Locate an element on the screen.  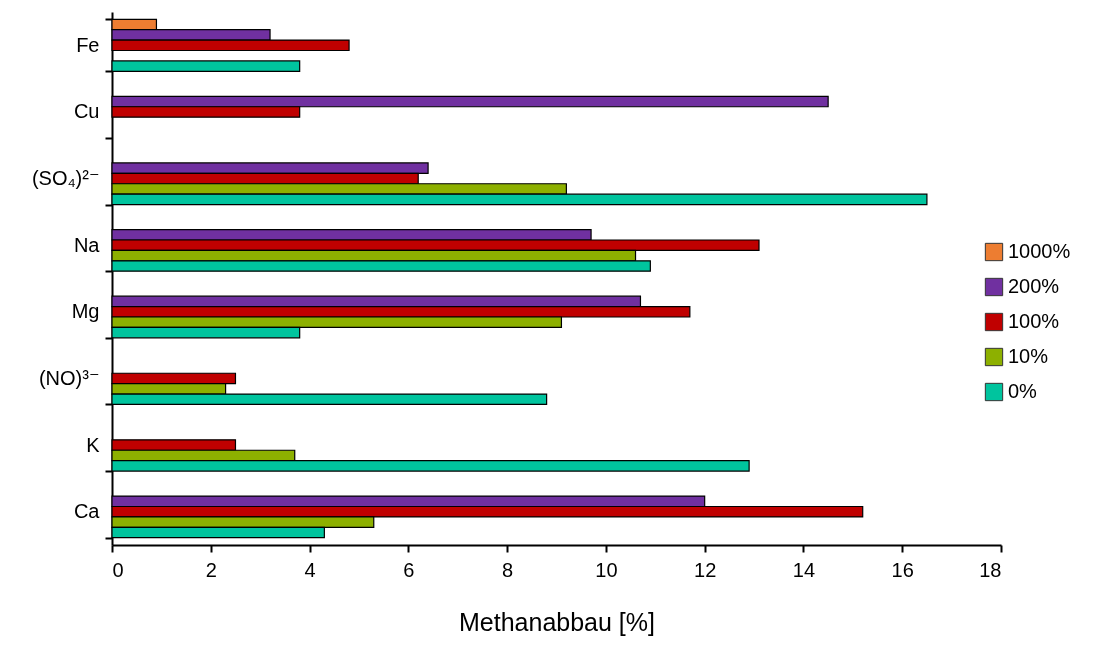
x-axis-title: Methanabbau [%] is located at coordinates (557, 621).